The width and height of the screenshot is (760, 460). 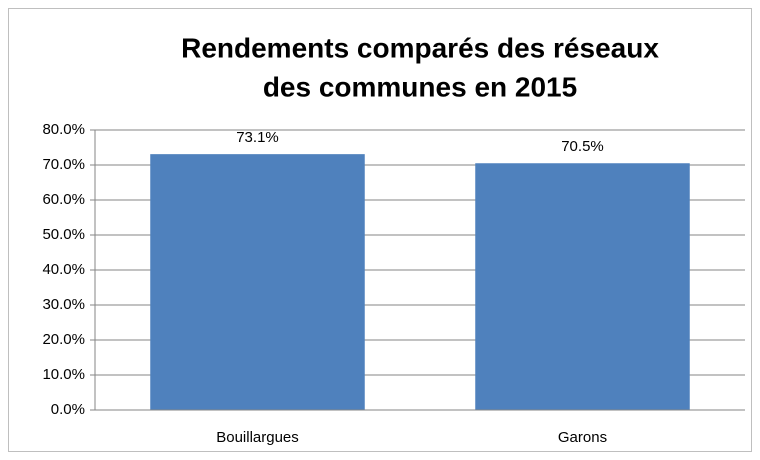 I want to click on chart-title: des communes en 2015, so click(x=420, y=86).